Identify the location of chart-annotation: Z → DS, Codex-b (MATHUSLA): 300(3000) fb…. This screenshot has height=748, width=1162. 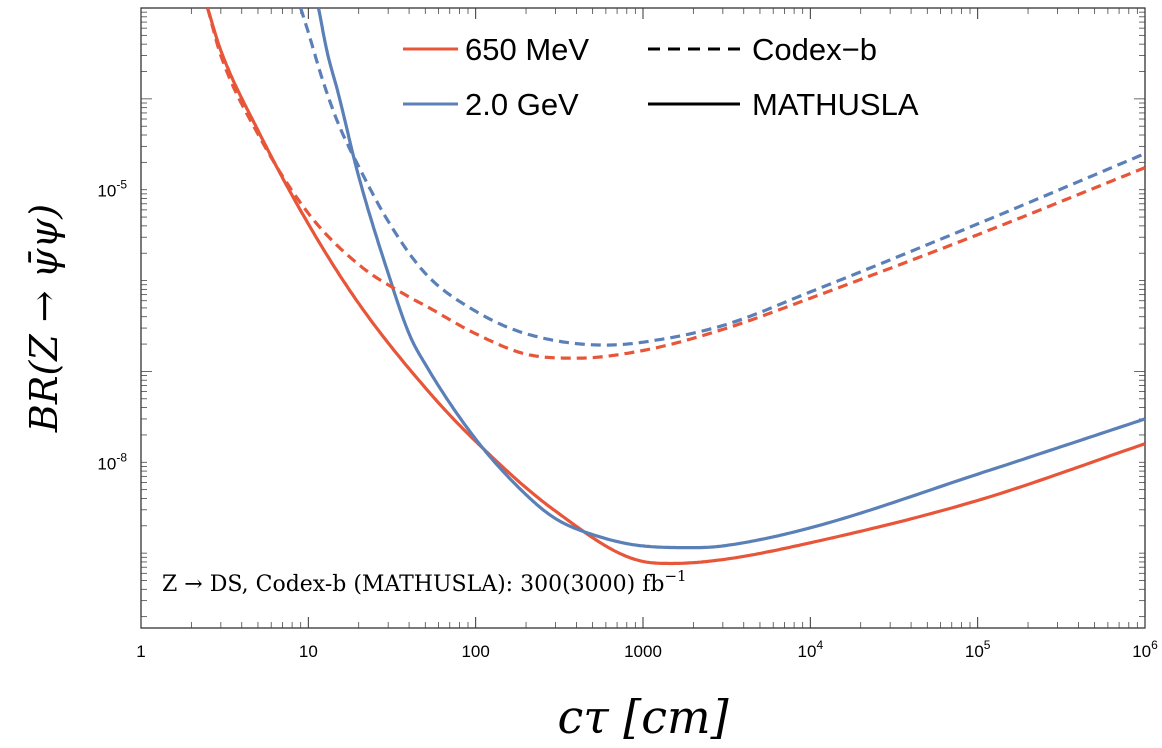
(424, 582).